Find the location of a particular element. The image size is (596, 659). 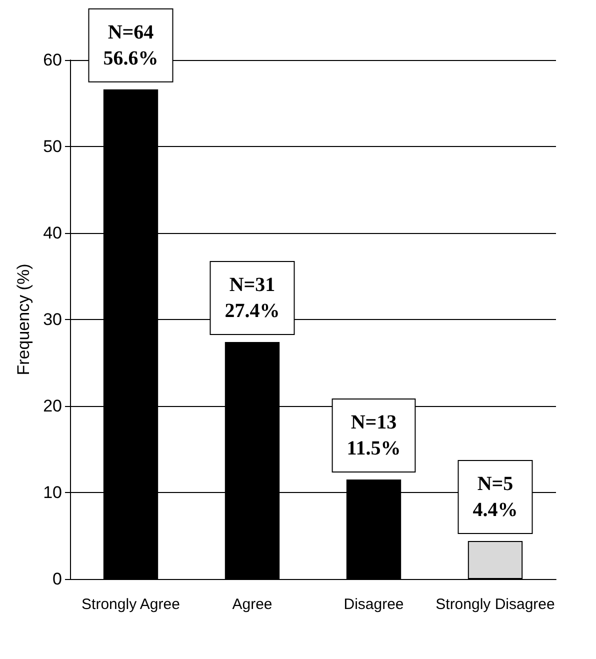

y-tick-label: 20 is located at coordinates (52, 406).